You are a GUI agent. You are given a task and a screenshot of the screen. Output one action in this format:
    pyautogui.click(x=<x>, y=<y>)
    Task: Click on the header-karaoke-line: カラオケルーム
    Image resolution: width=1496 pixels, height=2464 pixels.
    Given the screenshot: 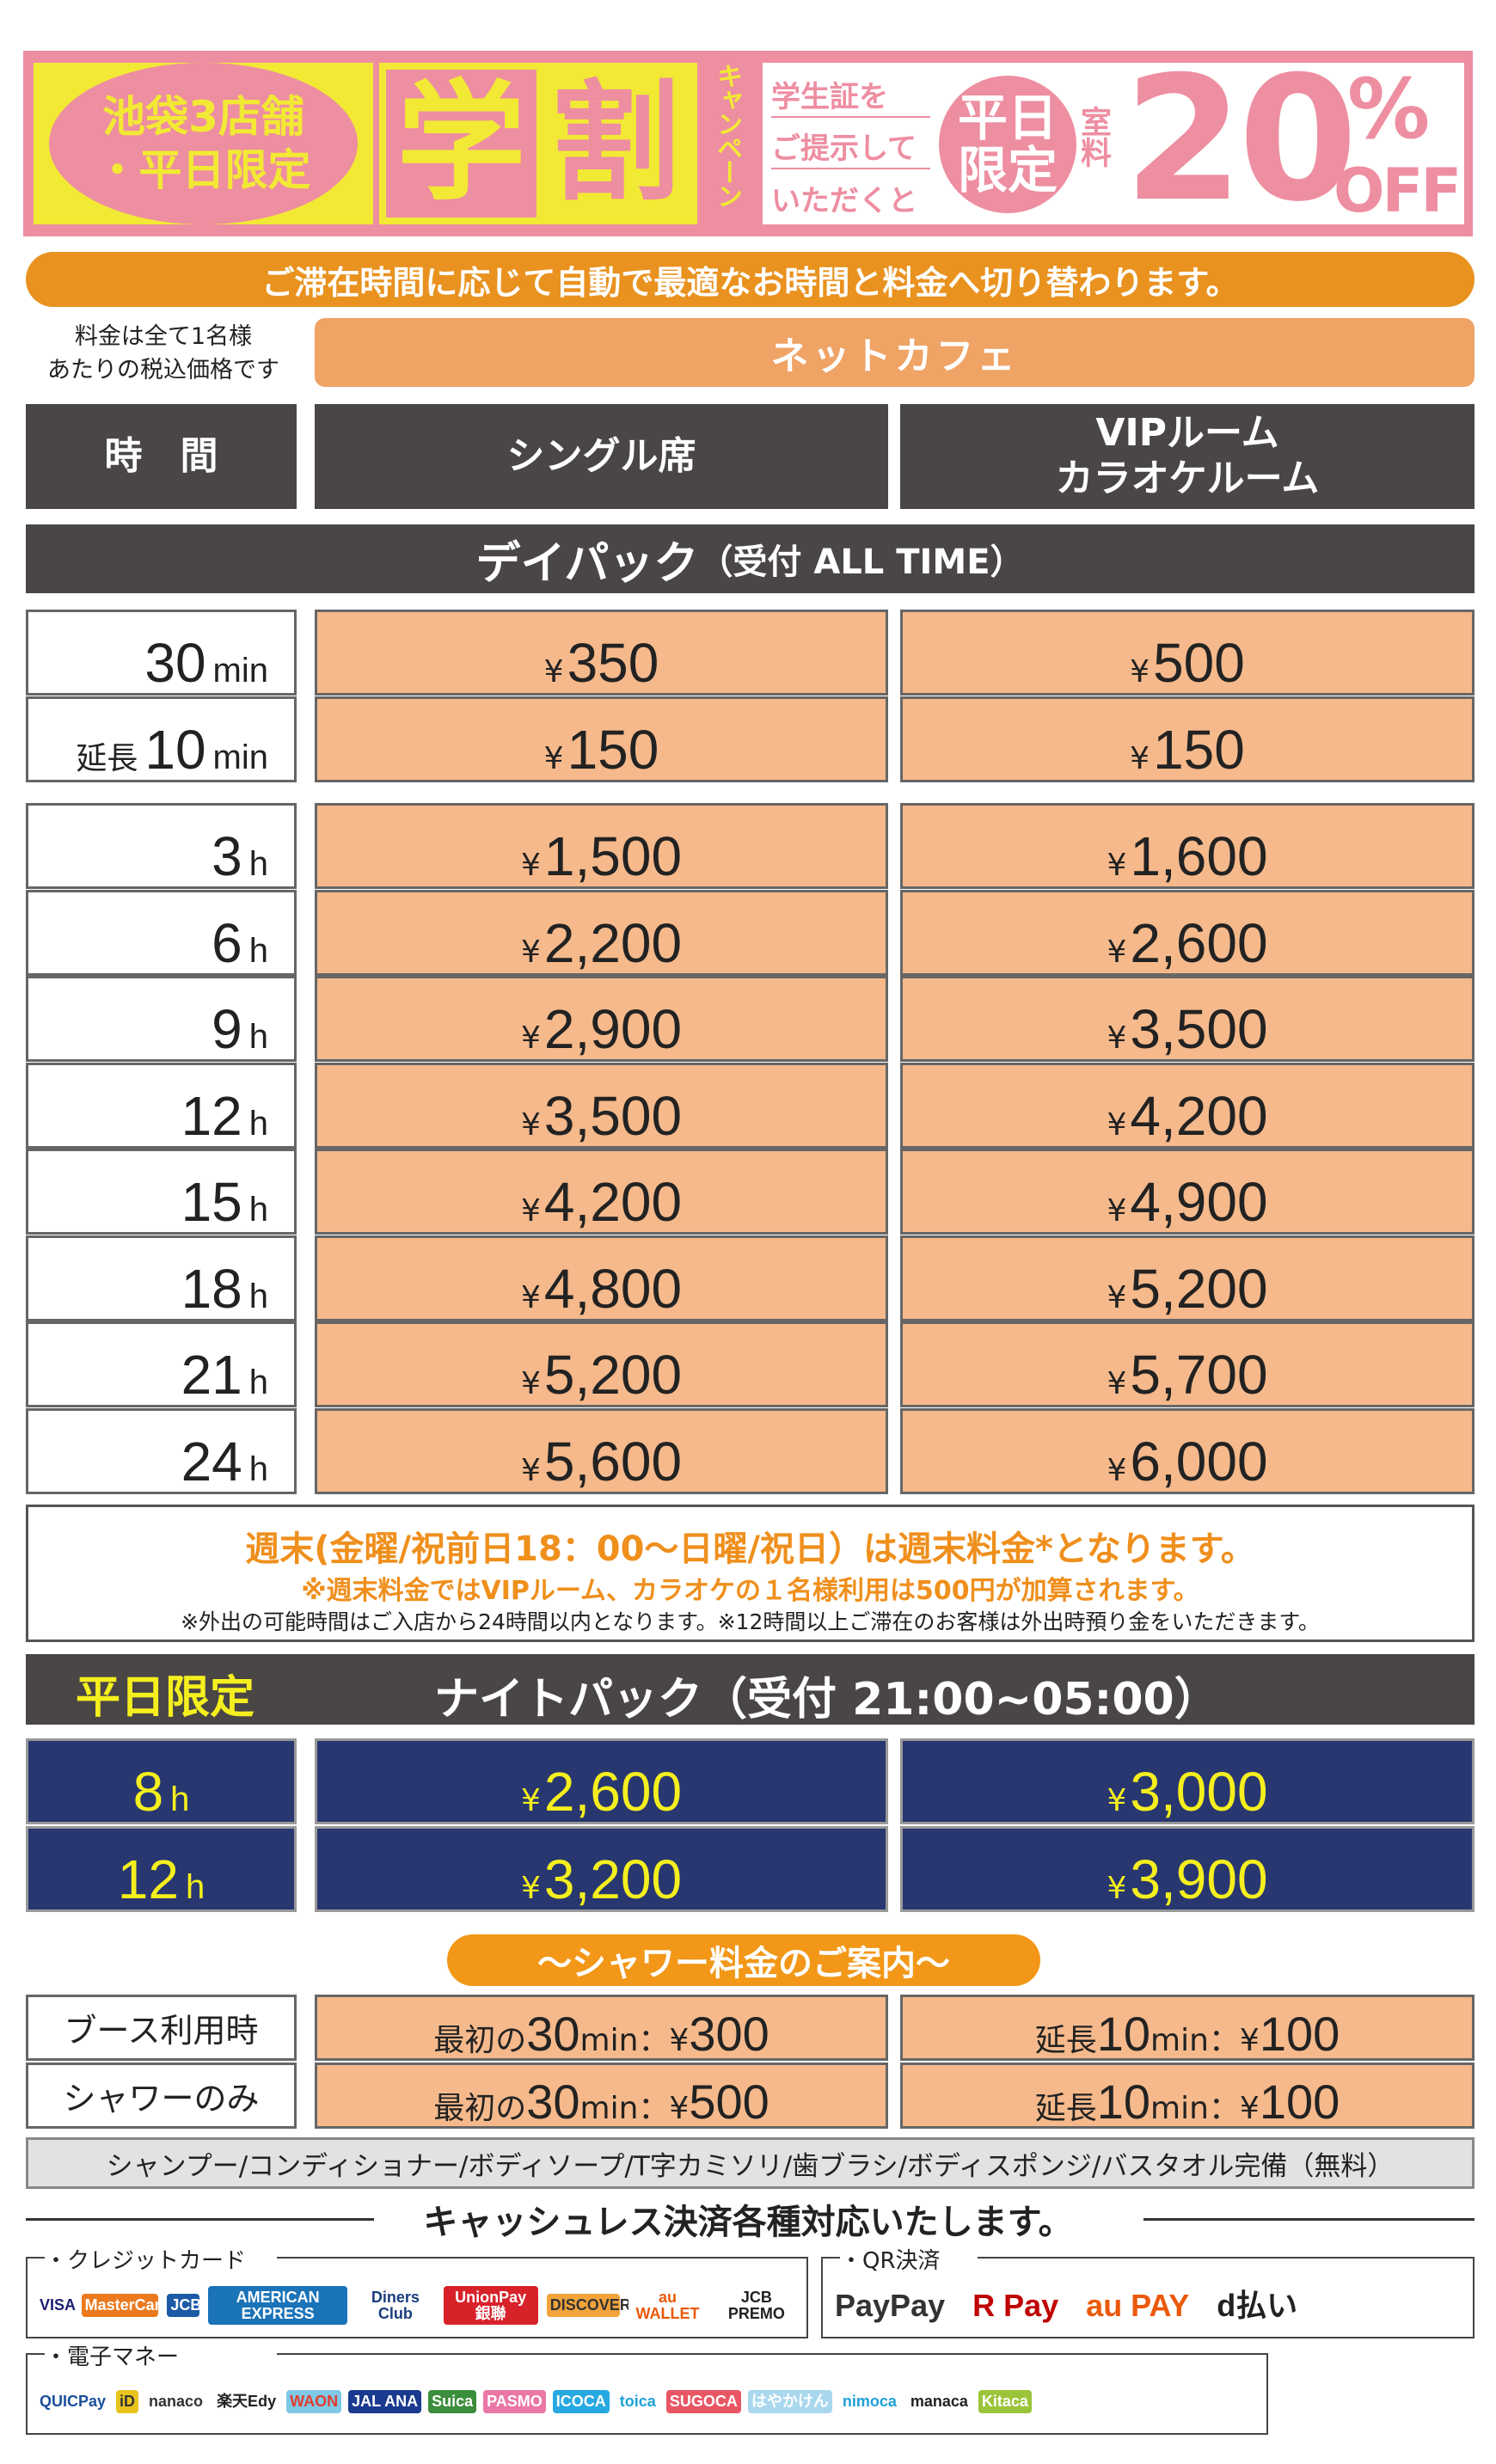 What is the action you would take?
    pyautogui.click(x=1187, y=478)
    